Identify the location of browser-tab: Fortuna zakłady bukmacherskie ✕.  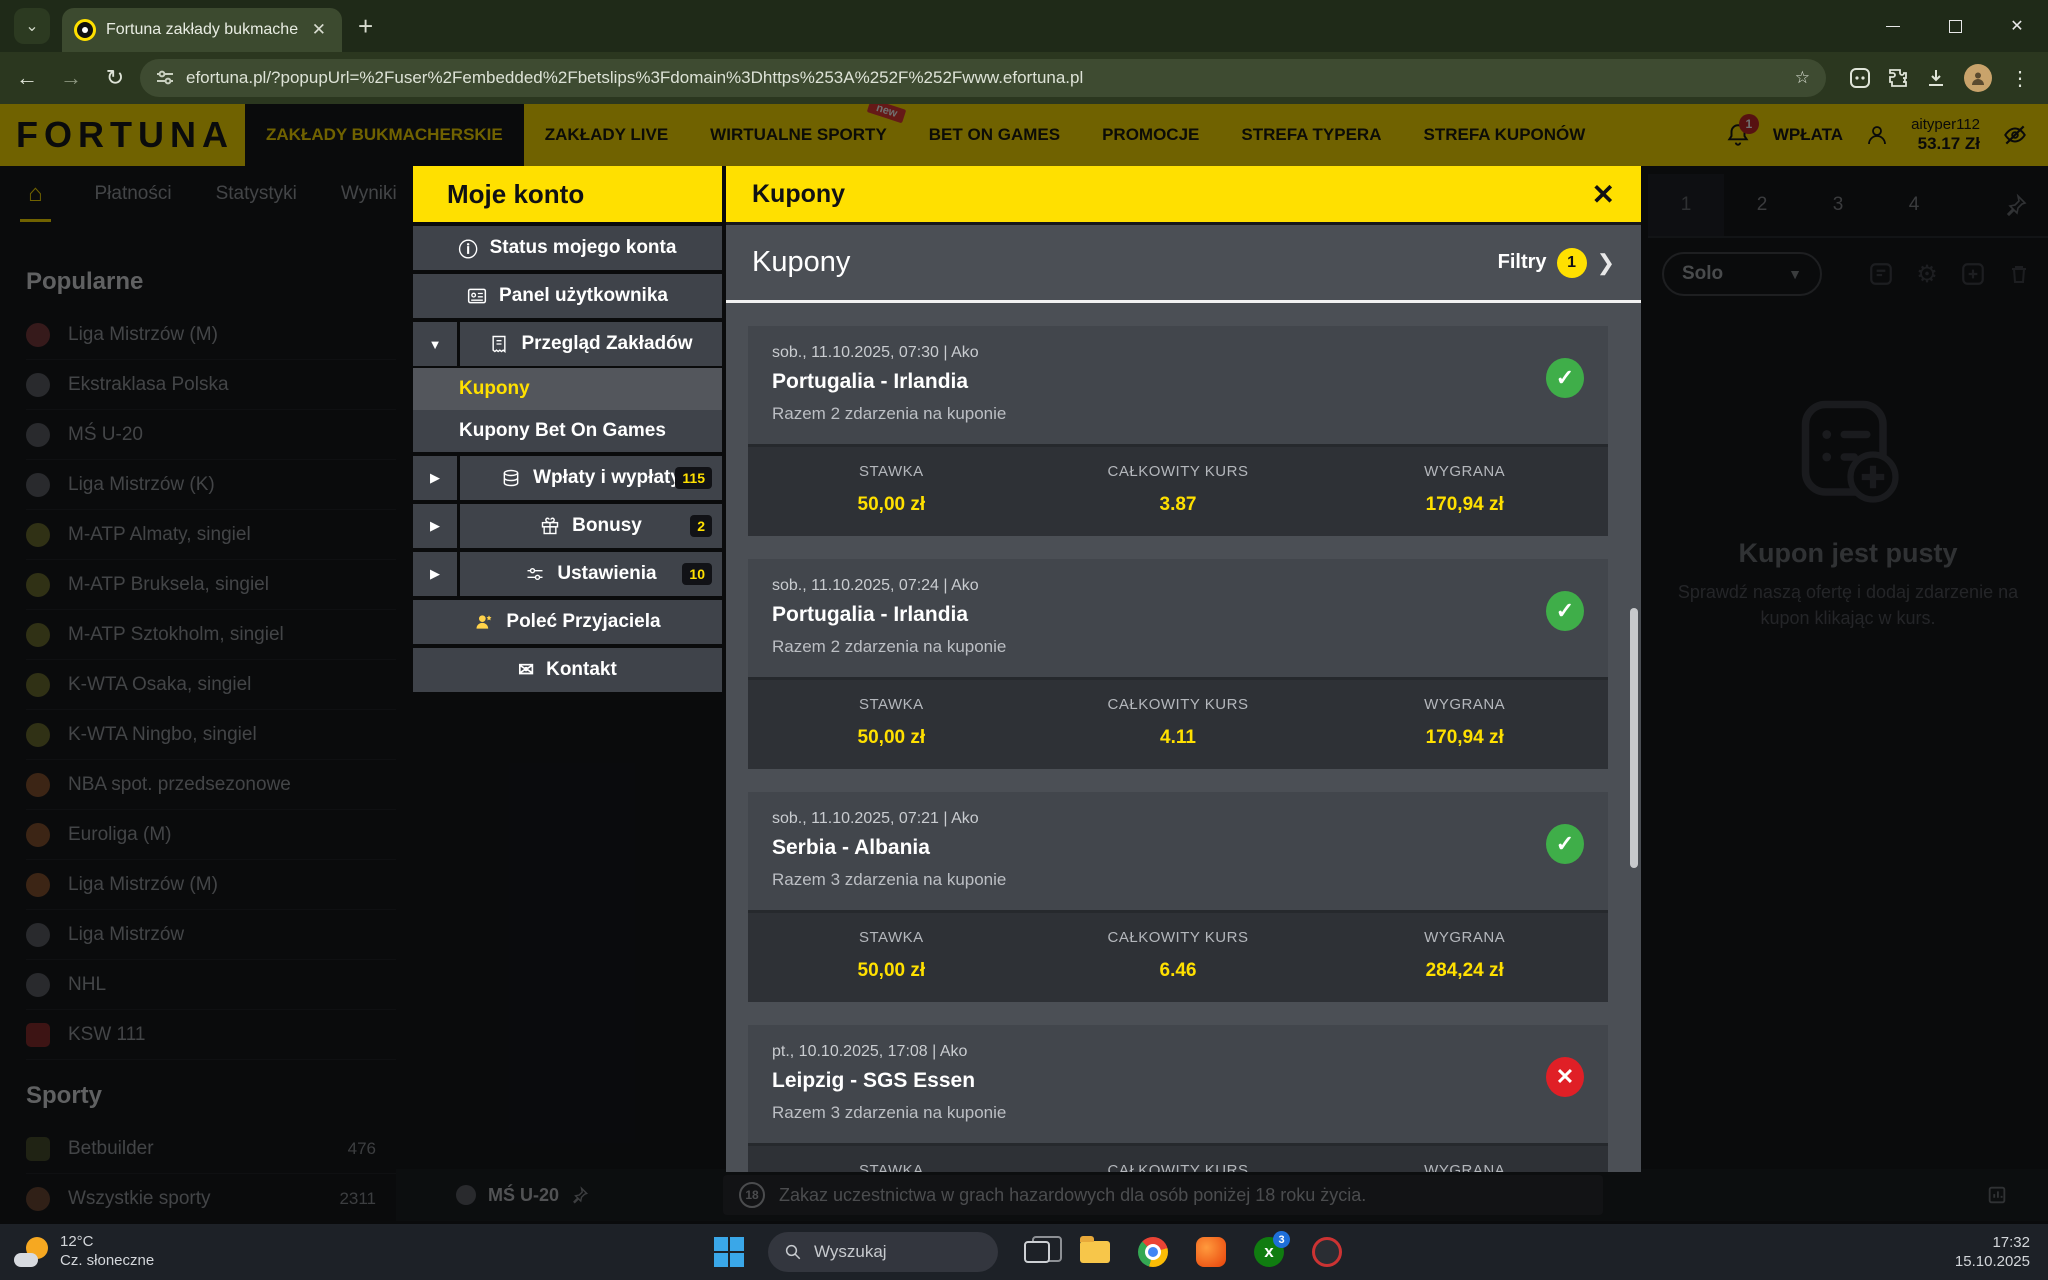
(202, 30).